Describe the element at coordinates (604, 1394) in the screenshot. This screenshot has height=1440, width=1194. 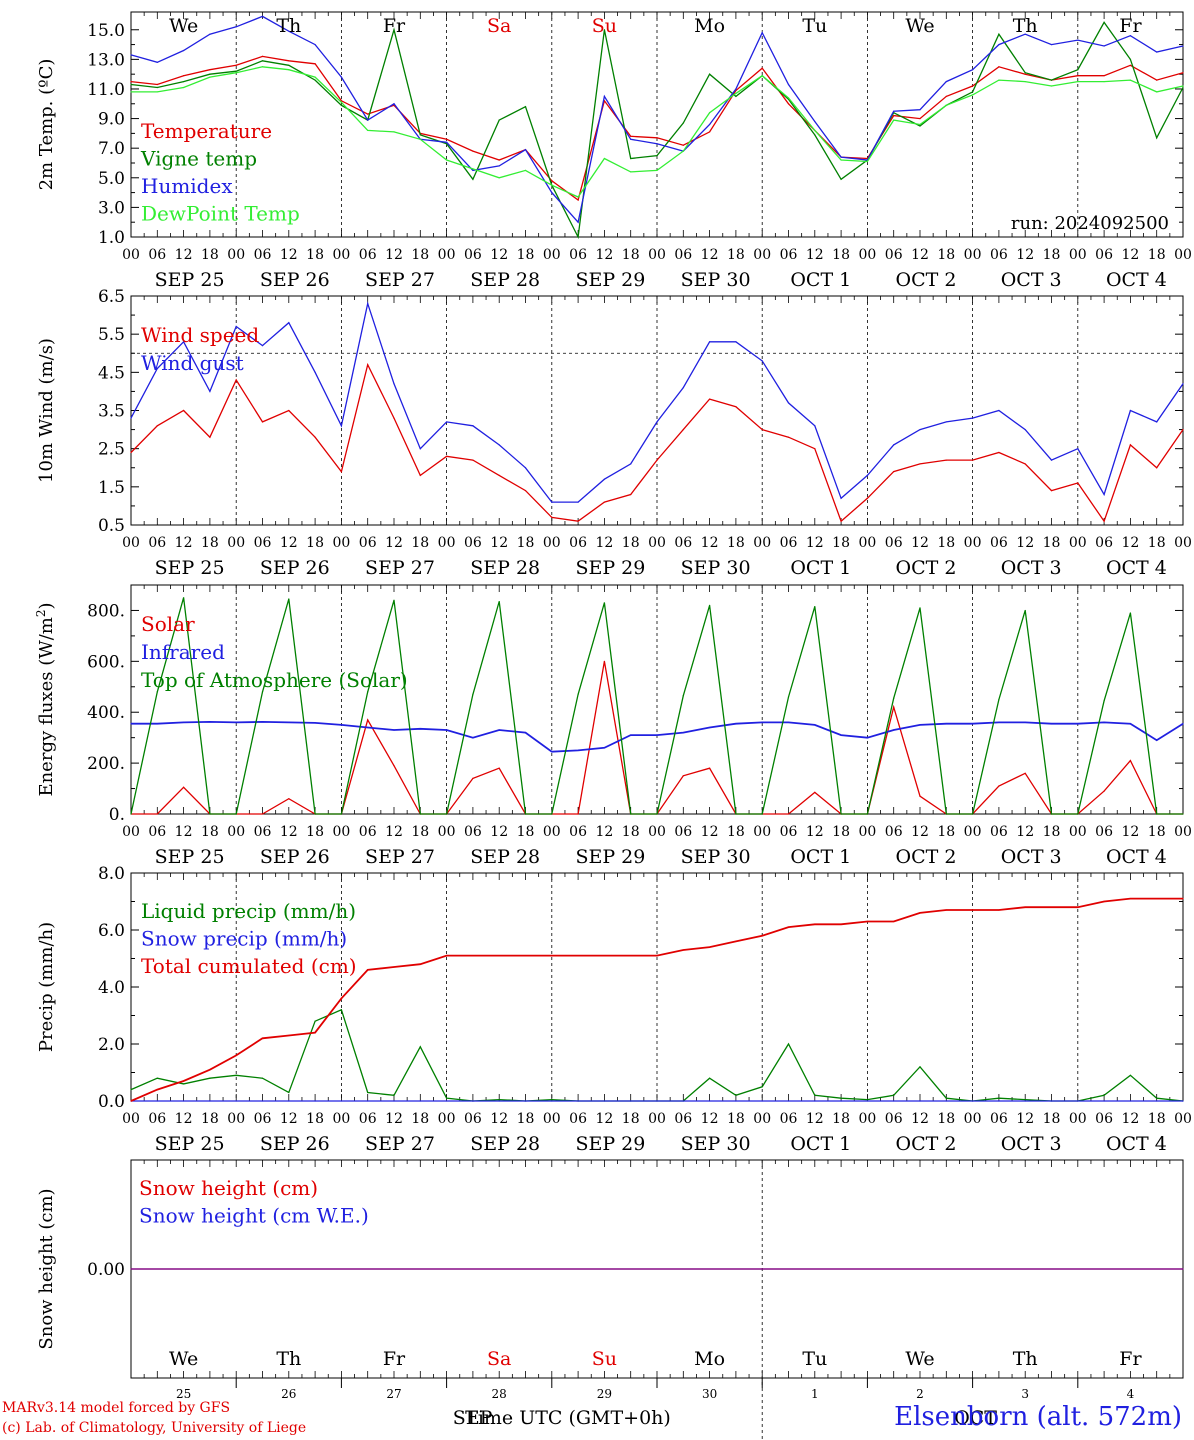
I see `bottom-day-number: 29` at that location.